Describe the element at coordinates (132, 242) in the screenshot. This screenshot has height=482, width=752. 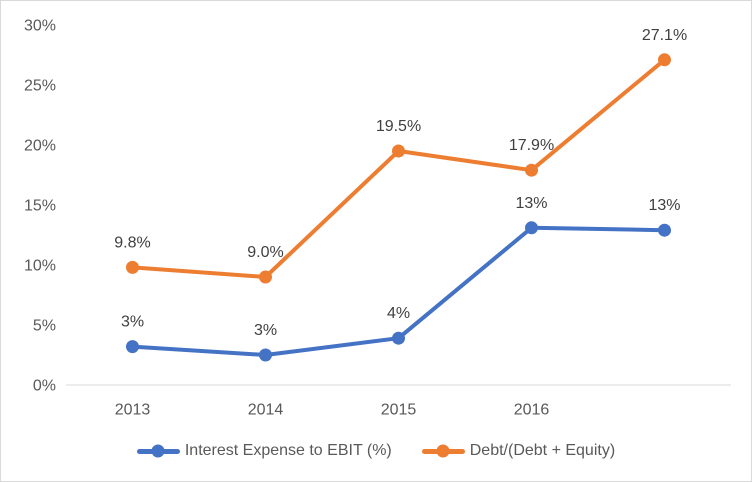
I see `data-point-label-debt-debt-equity: 9.8%` at that location.